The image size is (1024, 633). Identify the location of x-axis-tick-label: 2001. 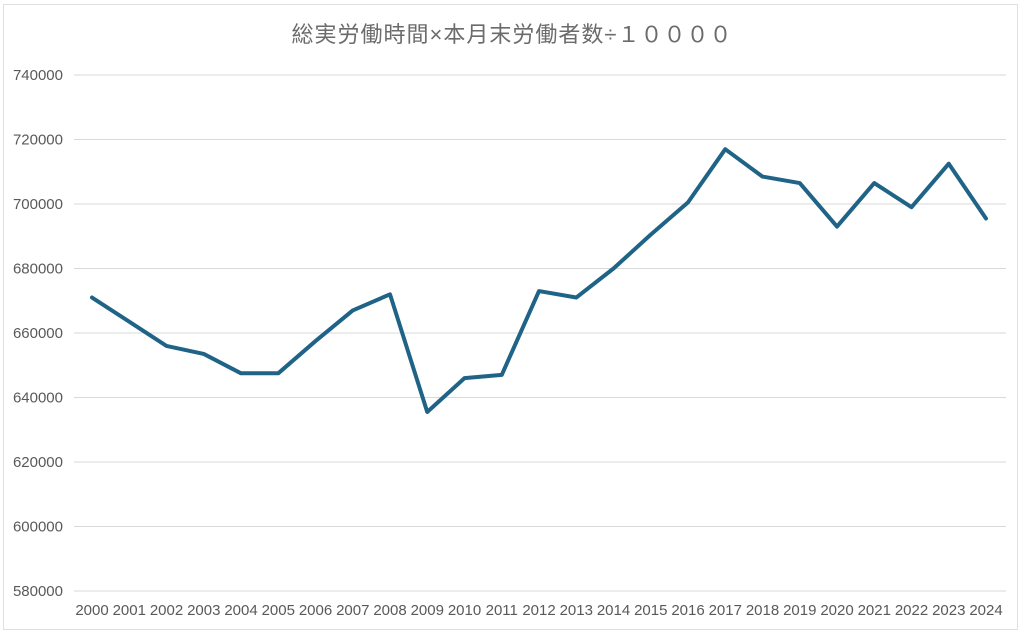
(129, 610).